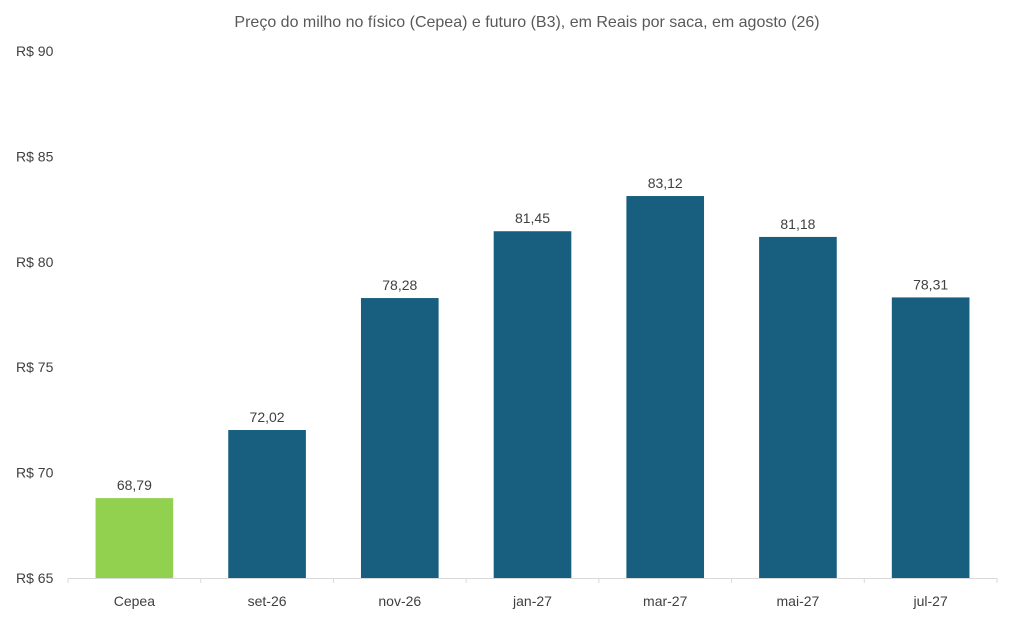 The width and height of the screenshot is (1011, 634). What do you see at coordinates (35, 473) in the screenshot?
I see `y-tick-label: R$ 70` at bounding box center [35, 473].